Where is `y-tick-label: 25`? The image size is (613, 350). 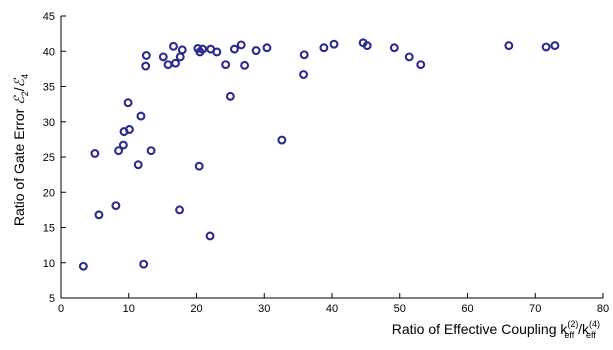 y-tick-label: 25 is located at coordinates (49, 158).